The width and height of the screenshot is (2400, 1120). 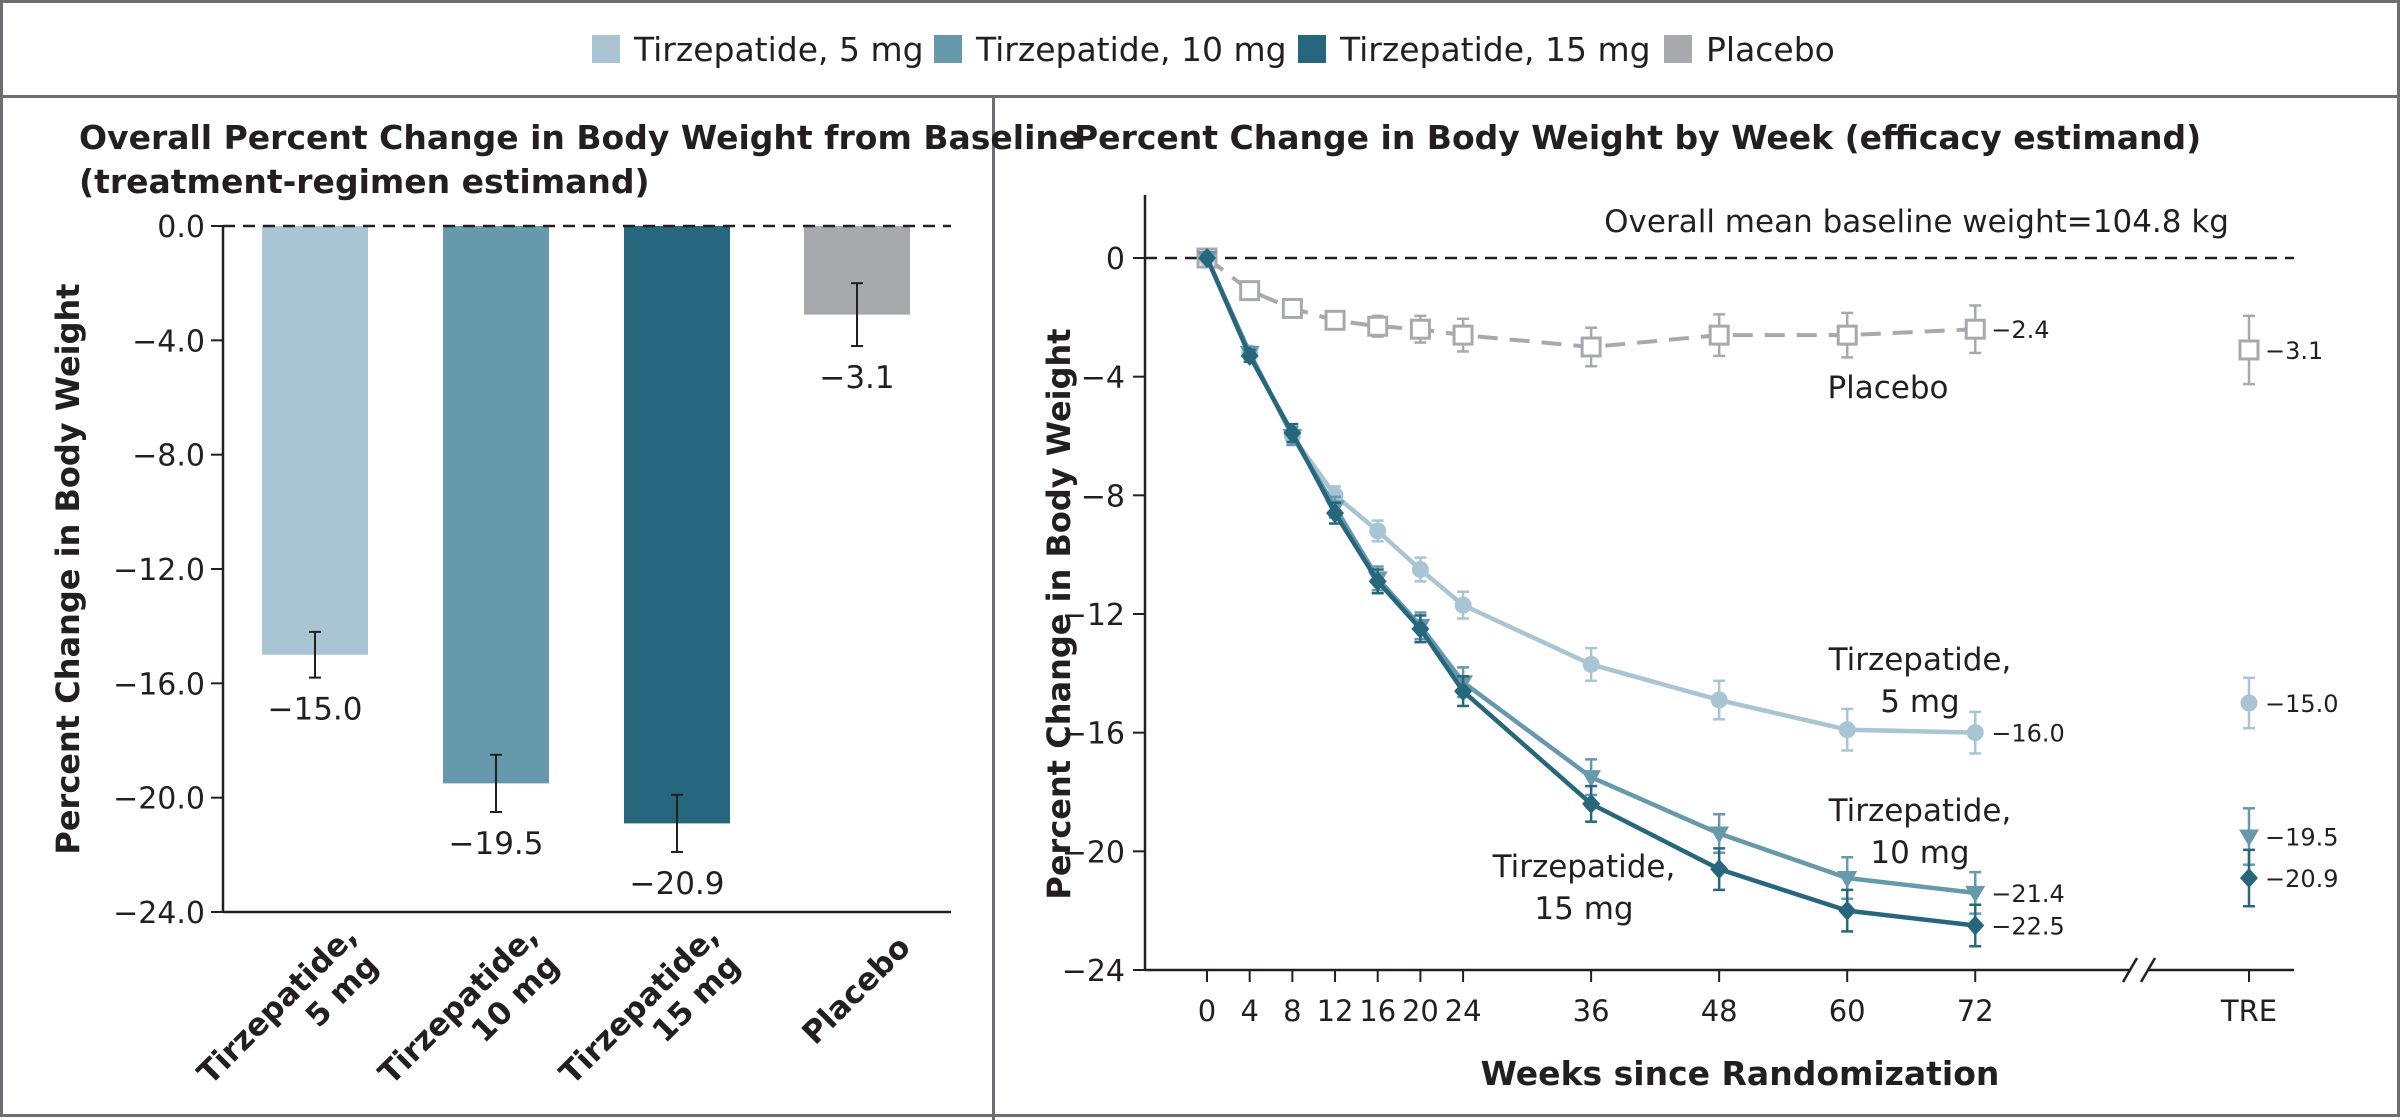 I want to click on x-axis-label: Weeks since Randomization, so click(x=1740, y=1073).